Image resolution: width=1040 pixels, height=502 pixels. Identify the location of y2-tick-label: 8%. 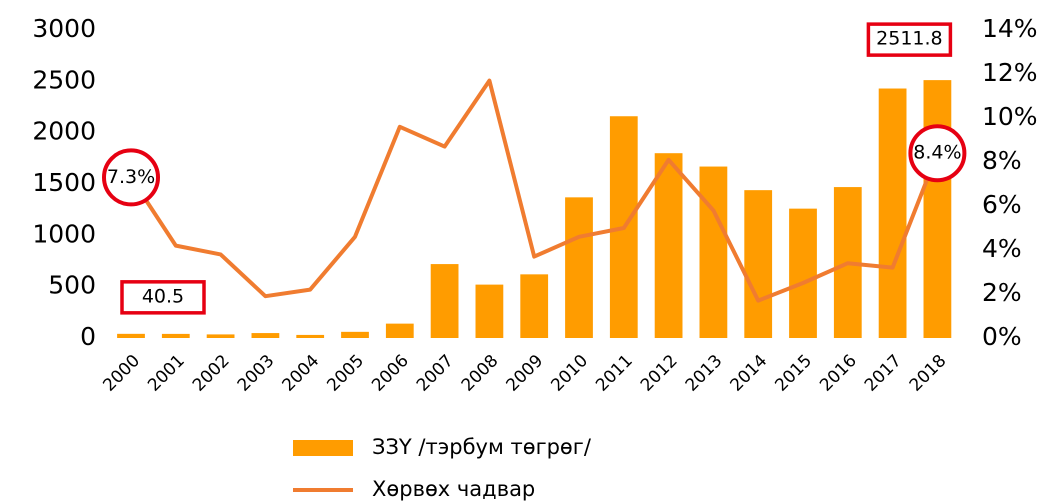
(1002, 160).